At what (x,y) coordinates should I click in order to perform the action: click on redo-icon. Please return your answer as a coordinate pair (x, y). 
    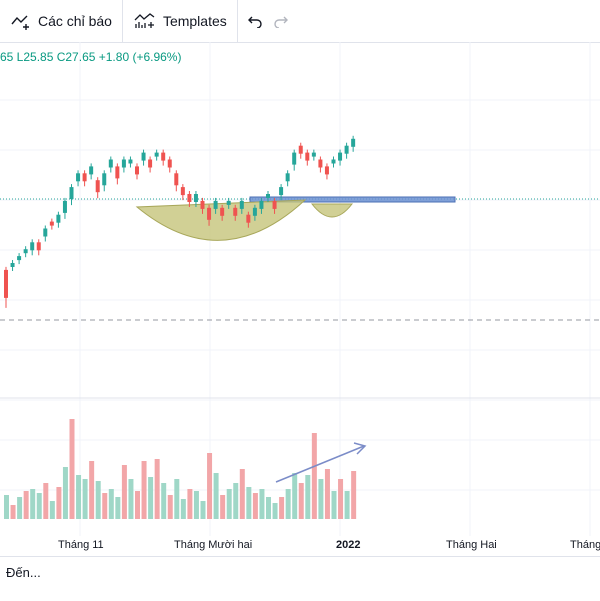
    Looking at the image, I should click on (281, 22).